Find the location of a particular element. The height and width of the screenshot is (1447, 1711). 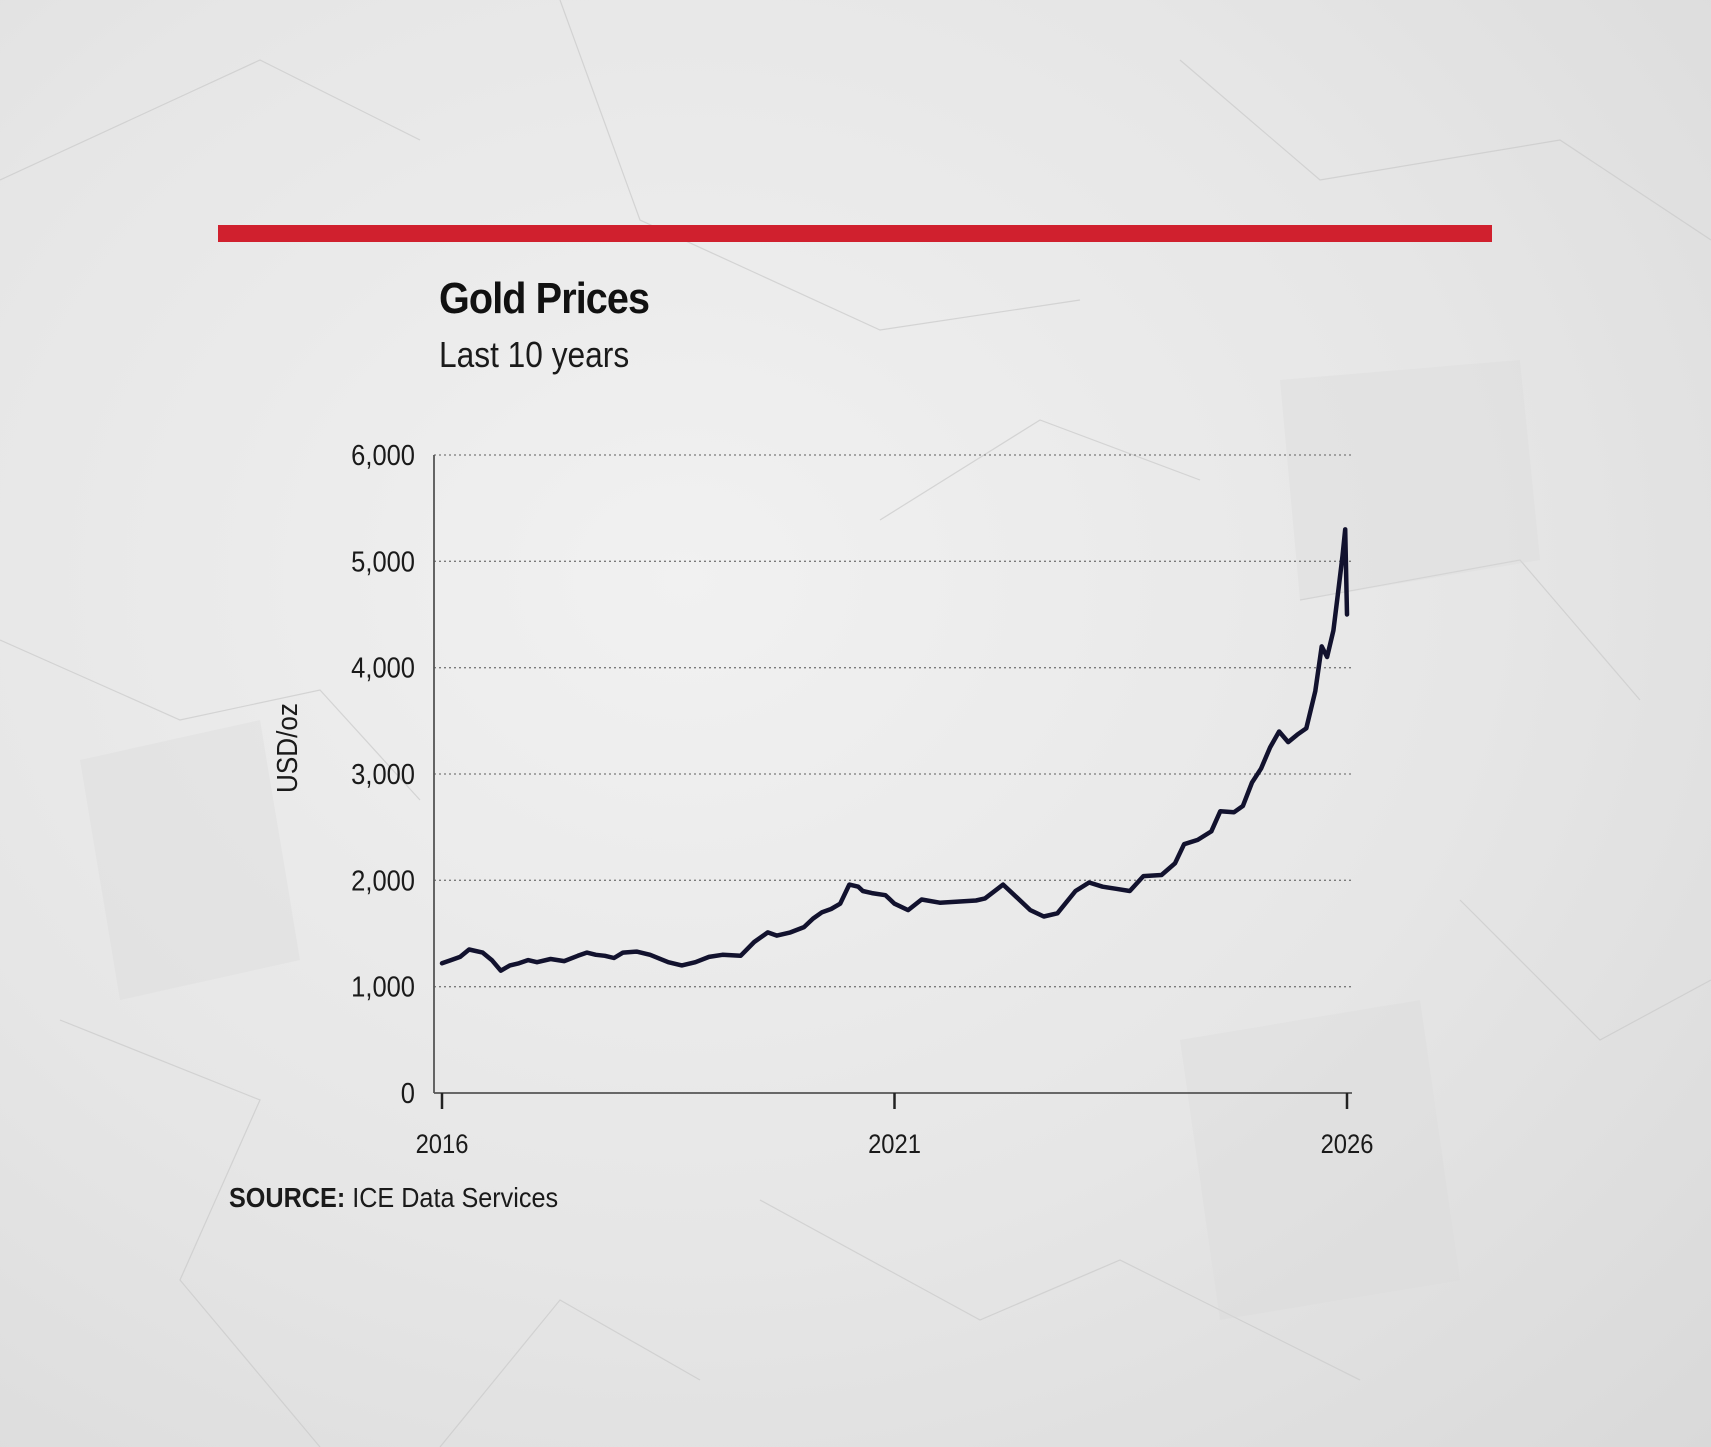

source-text: ICE Data Services is located at coordinates (455, 1197).